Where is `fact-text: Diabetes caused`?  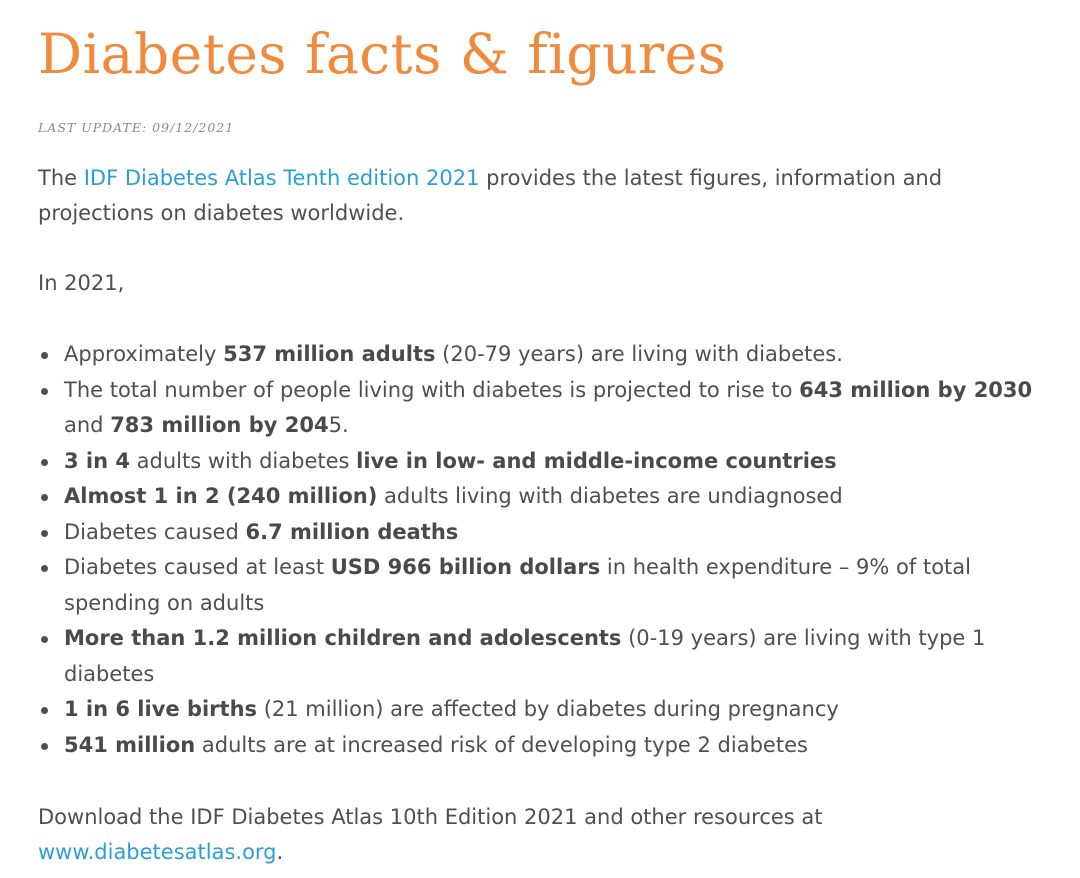
fact-text: Diabetes caused is located at coordinates (155, 531).